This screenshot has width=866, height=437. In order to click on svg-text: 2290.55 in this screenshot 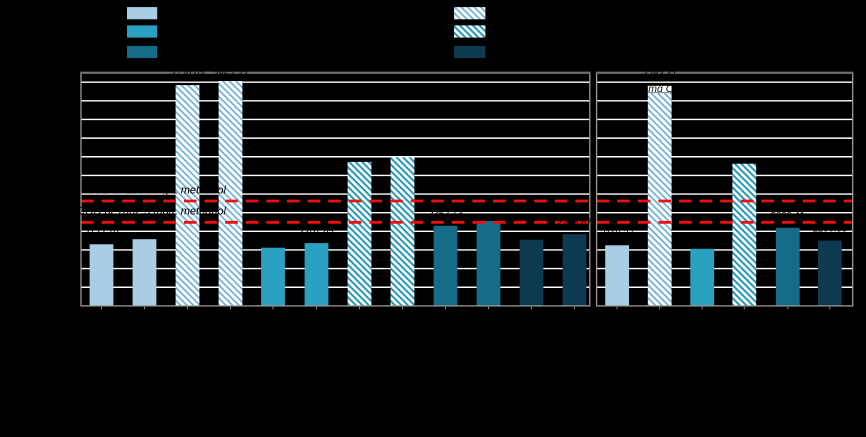, I will do `click(830, 228)`.